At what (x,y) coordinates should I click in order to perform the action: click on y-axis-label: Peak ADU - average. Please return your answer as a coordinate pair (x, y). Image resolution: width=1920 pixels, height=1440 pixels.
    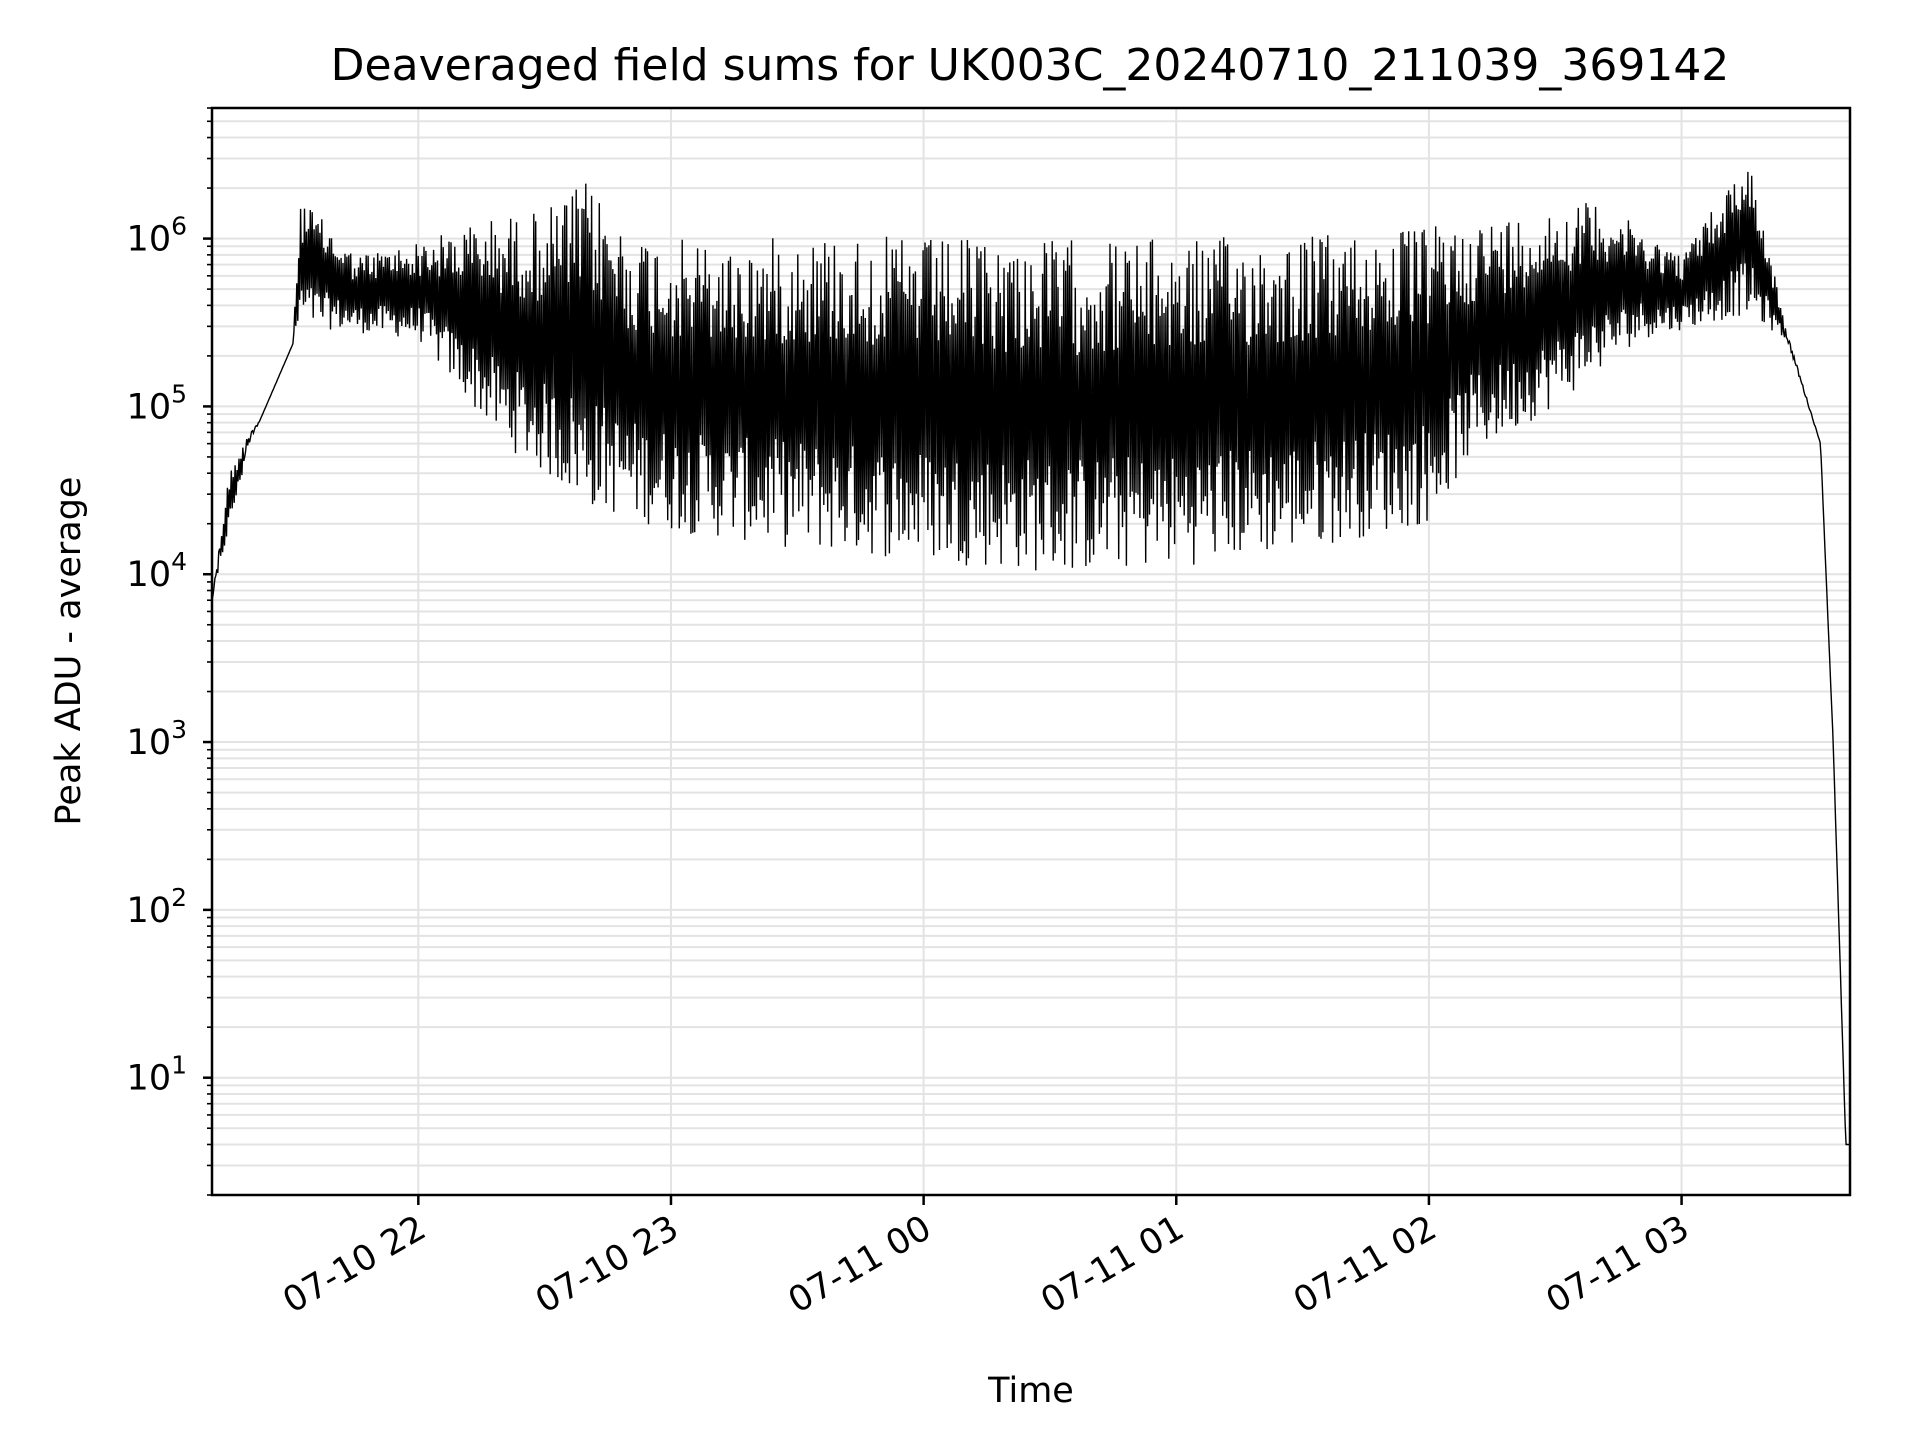
    Looking at the image, I should click on (69, 651).